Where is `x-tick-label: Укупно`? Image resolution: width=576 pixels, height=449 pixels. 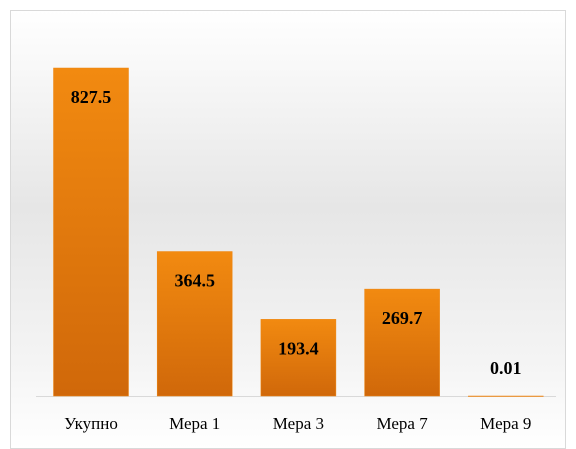 x-tick-label: Укупно is located at coordinates (91, 423).